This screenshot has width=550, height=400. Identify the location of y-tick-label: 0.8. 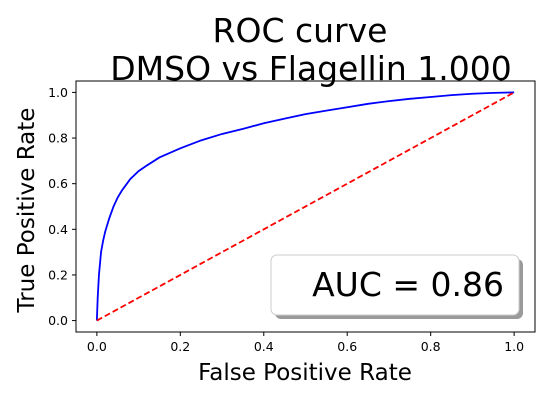
(58, 138).